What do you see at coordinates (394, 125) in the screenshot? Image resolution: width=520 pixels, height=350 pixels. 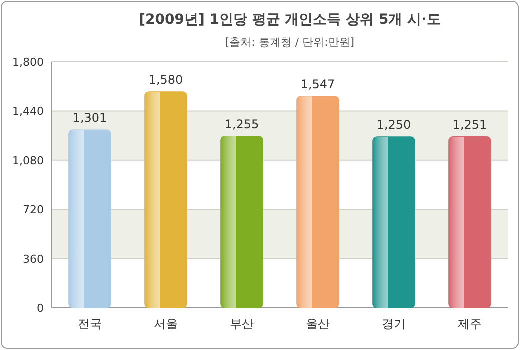 I see `data-label: 1,250` at bounding box center [394, 125].